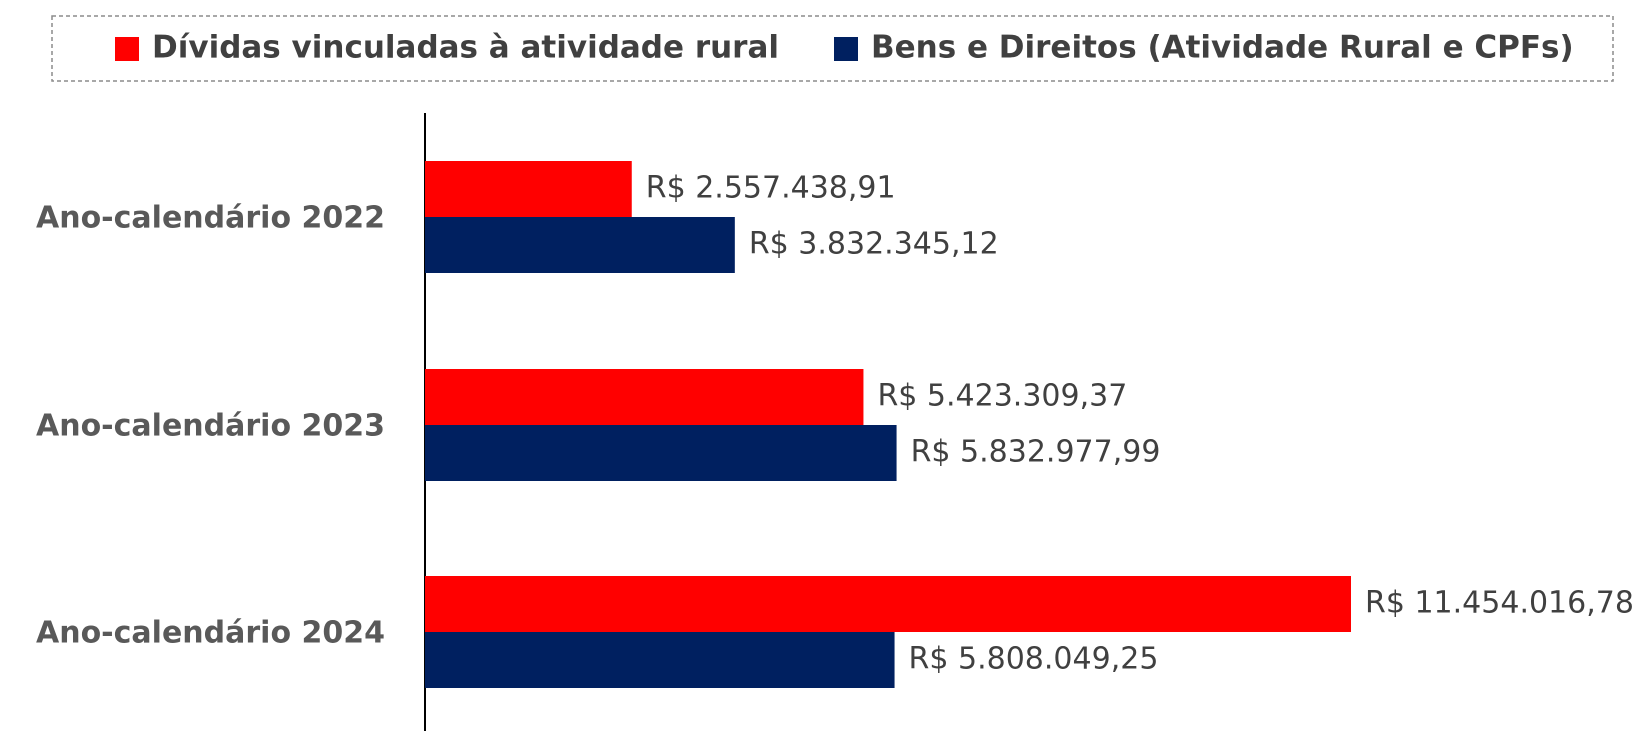 This screenshot has height=731, width=1645. What do you see at coordinates (1222, 48) in the screenshot?
I see `legend-label: Bens e Direitos (Atividade Rural e CPFs)` at bounding box center [1222, 48].